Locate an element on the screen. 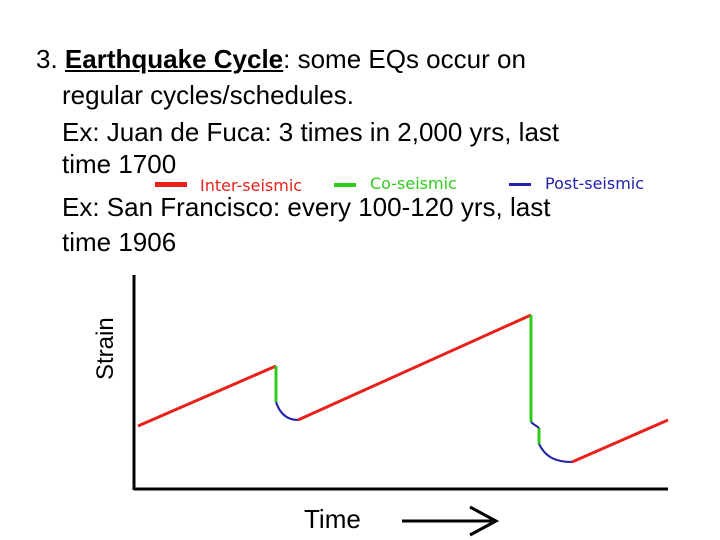 The width and height of the screenshot is (720, 540). y-axis-label: Strain is located at coordinates (105, 348).